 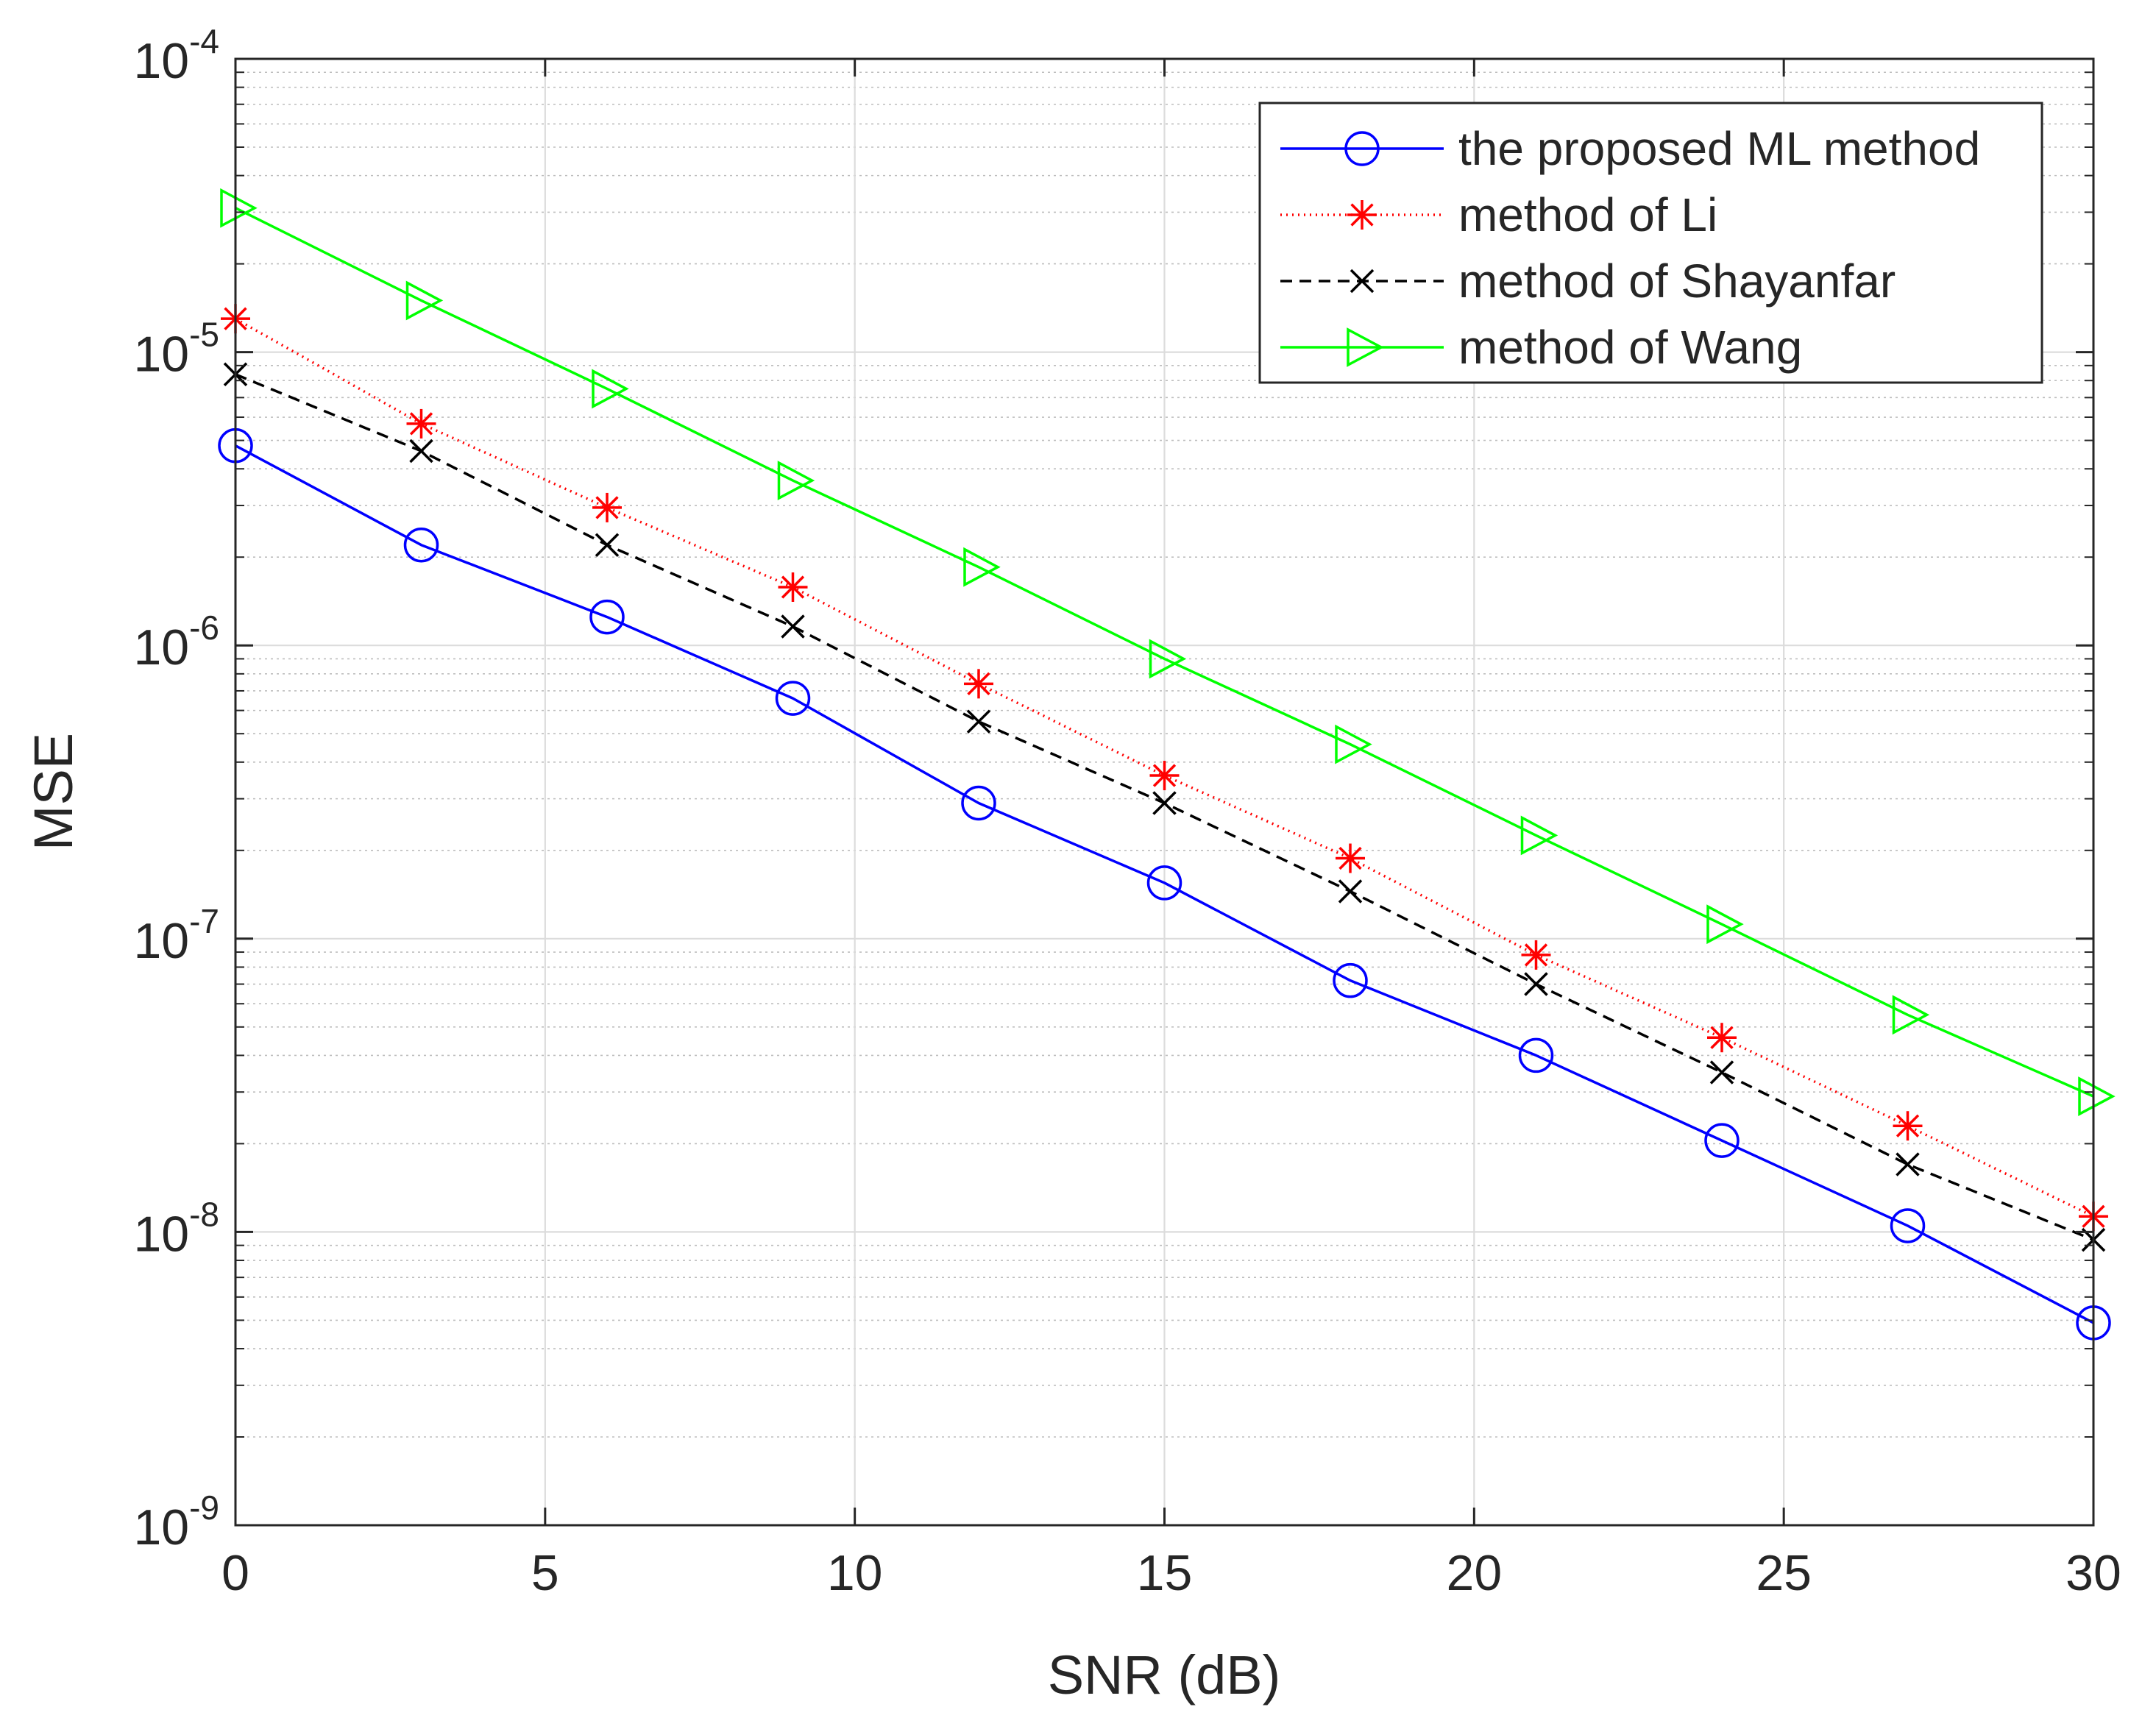 What do you see at coordinates (1630, 347) in the screenshot?
I see `legend-label: method of Wang` at bounding box center [1630, 347].